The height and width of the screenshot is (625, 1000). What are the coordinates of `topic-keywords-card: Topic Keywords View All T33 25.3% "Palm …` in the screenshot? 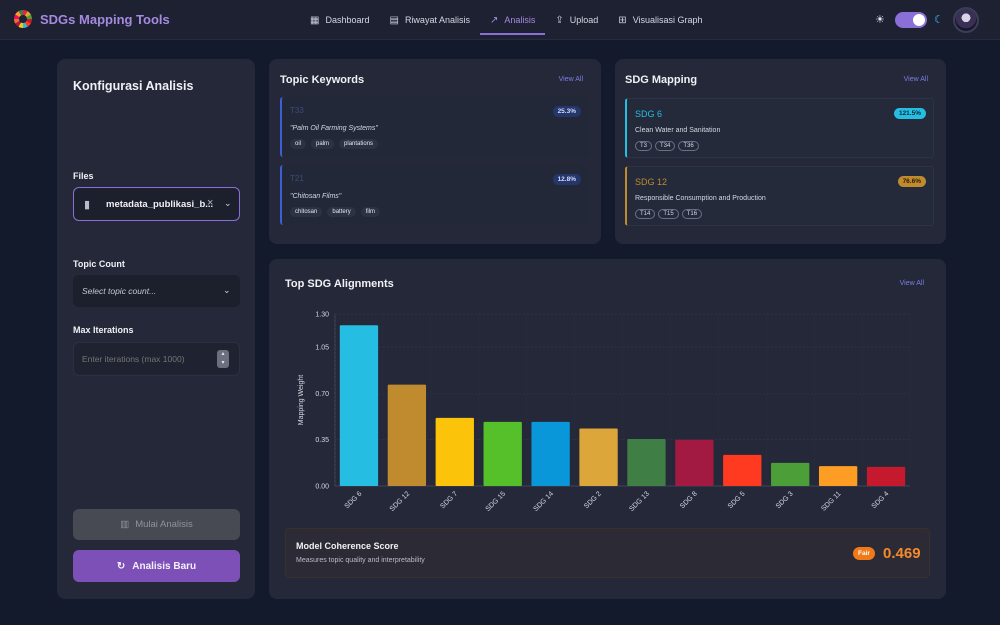 It's located at (435, 151).